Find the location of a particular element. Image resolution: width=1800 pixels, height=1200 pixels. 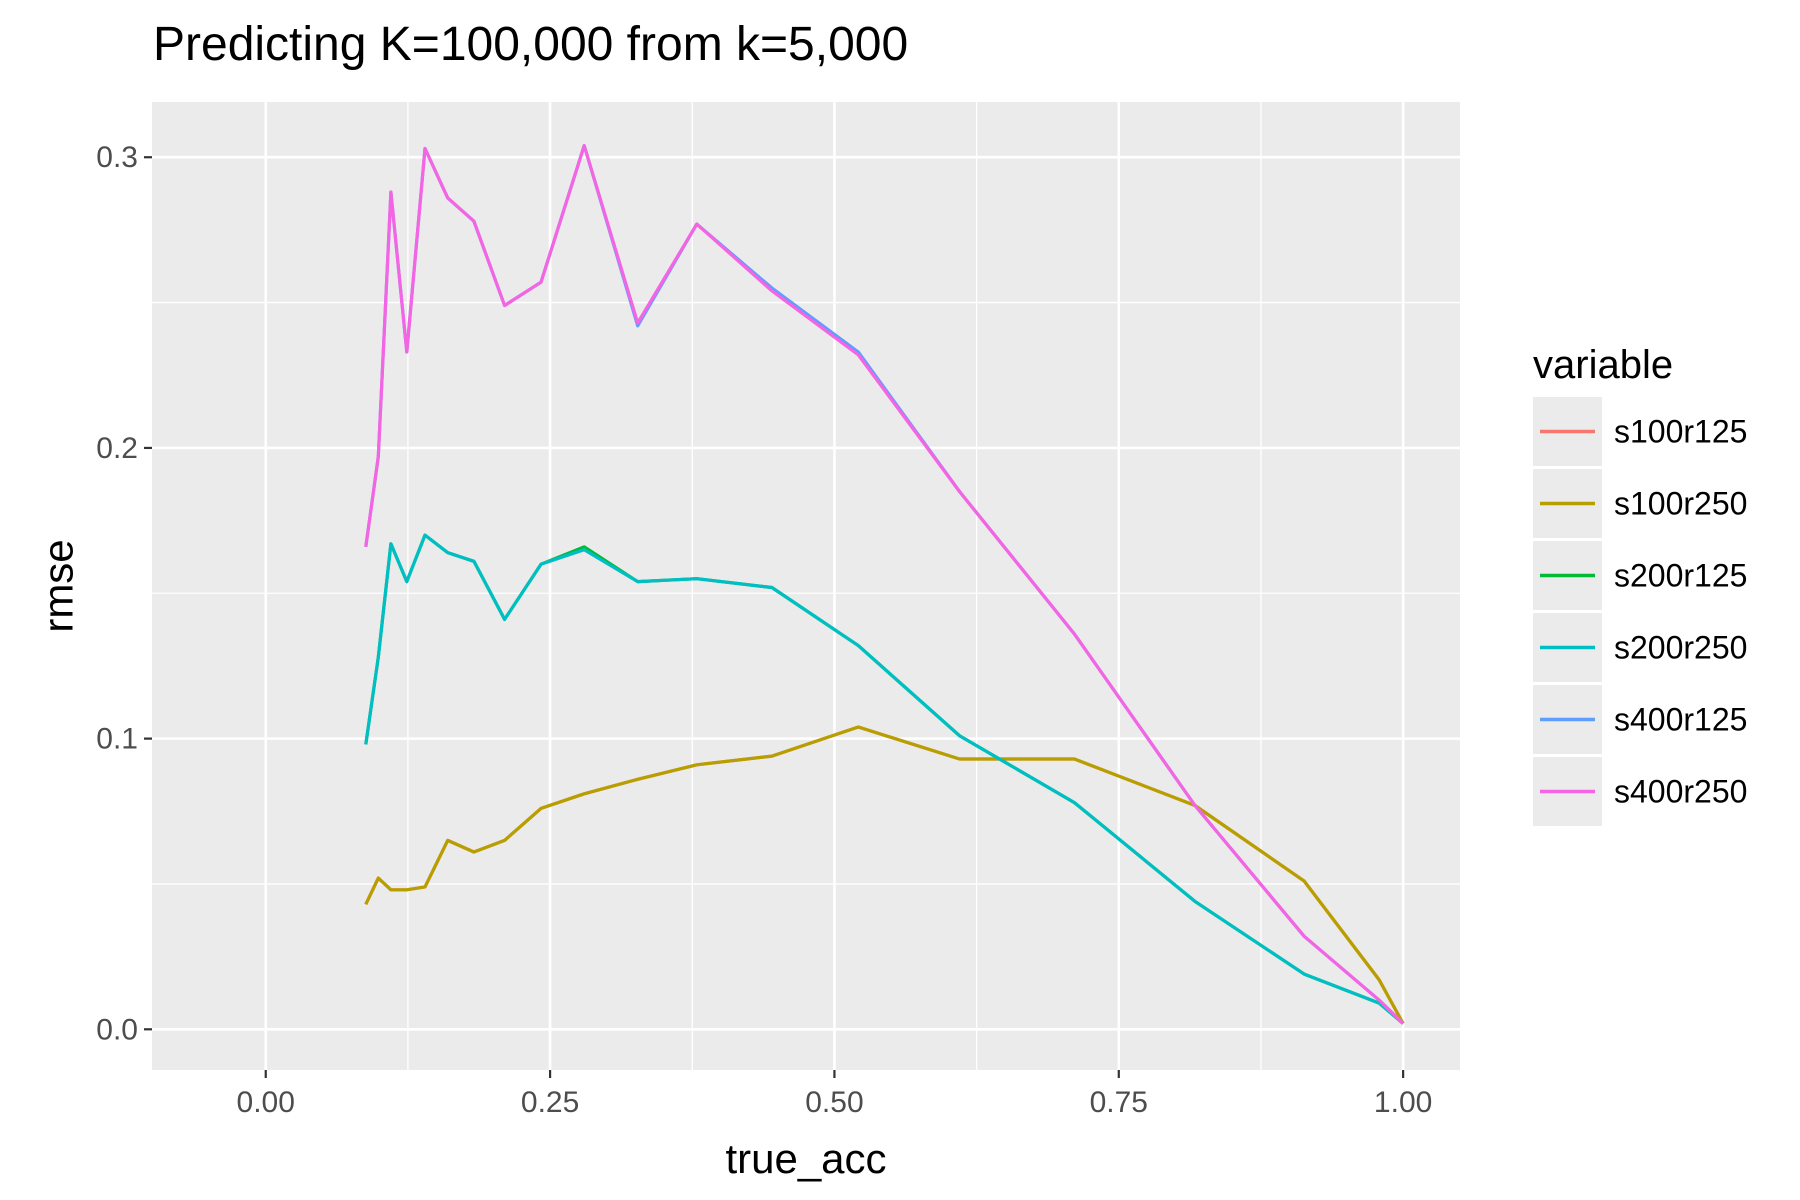

x-tick-label: 0.00 is located at coordinates (266, 1102).